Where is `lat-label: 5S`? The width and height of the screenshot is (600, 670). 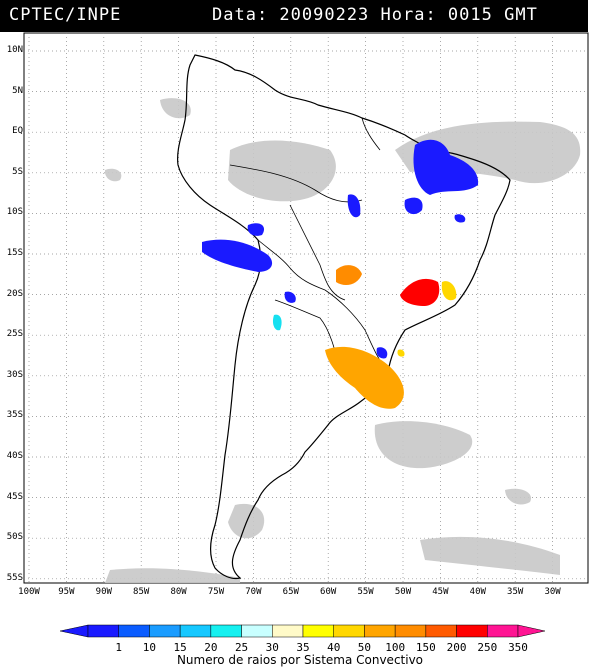 lat-label: 5S is located at coordinates (17, 171).